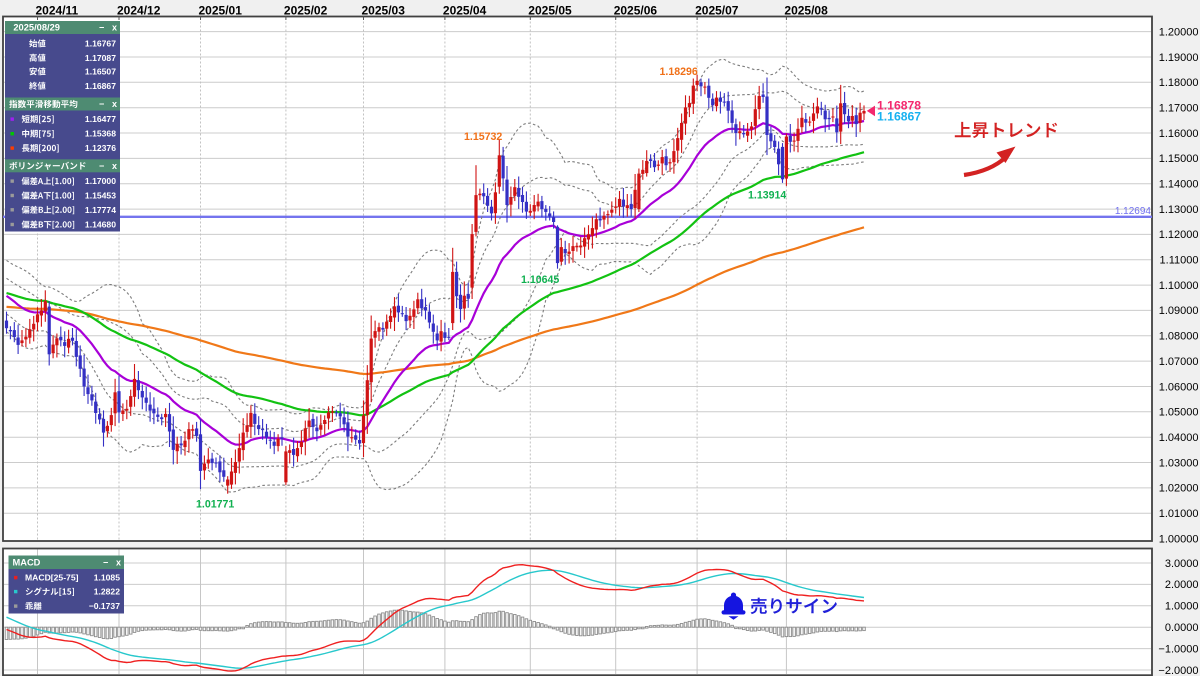  I want to click on svg-text: 1.06000, so click(1179, 387).